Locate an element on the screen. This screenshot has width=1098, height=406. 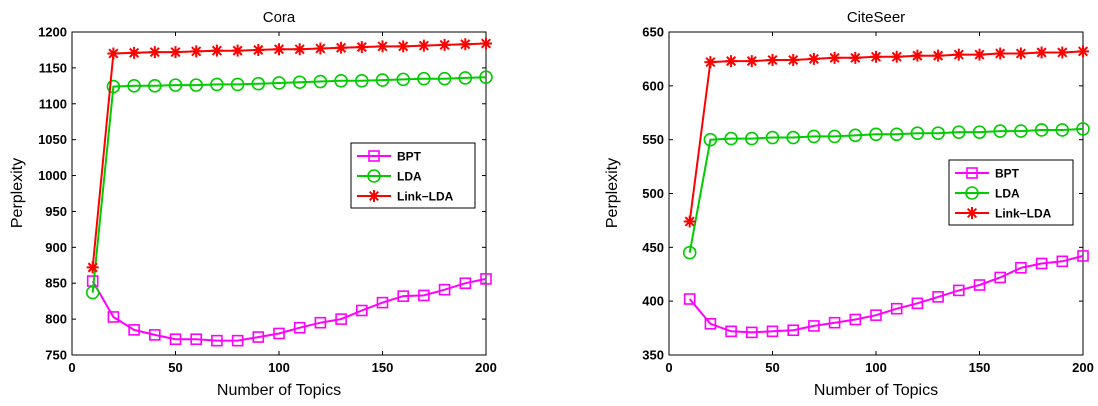
legend-entry: Link−LDA is located at coordinates (1003, 214).